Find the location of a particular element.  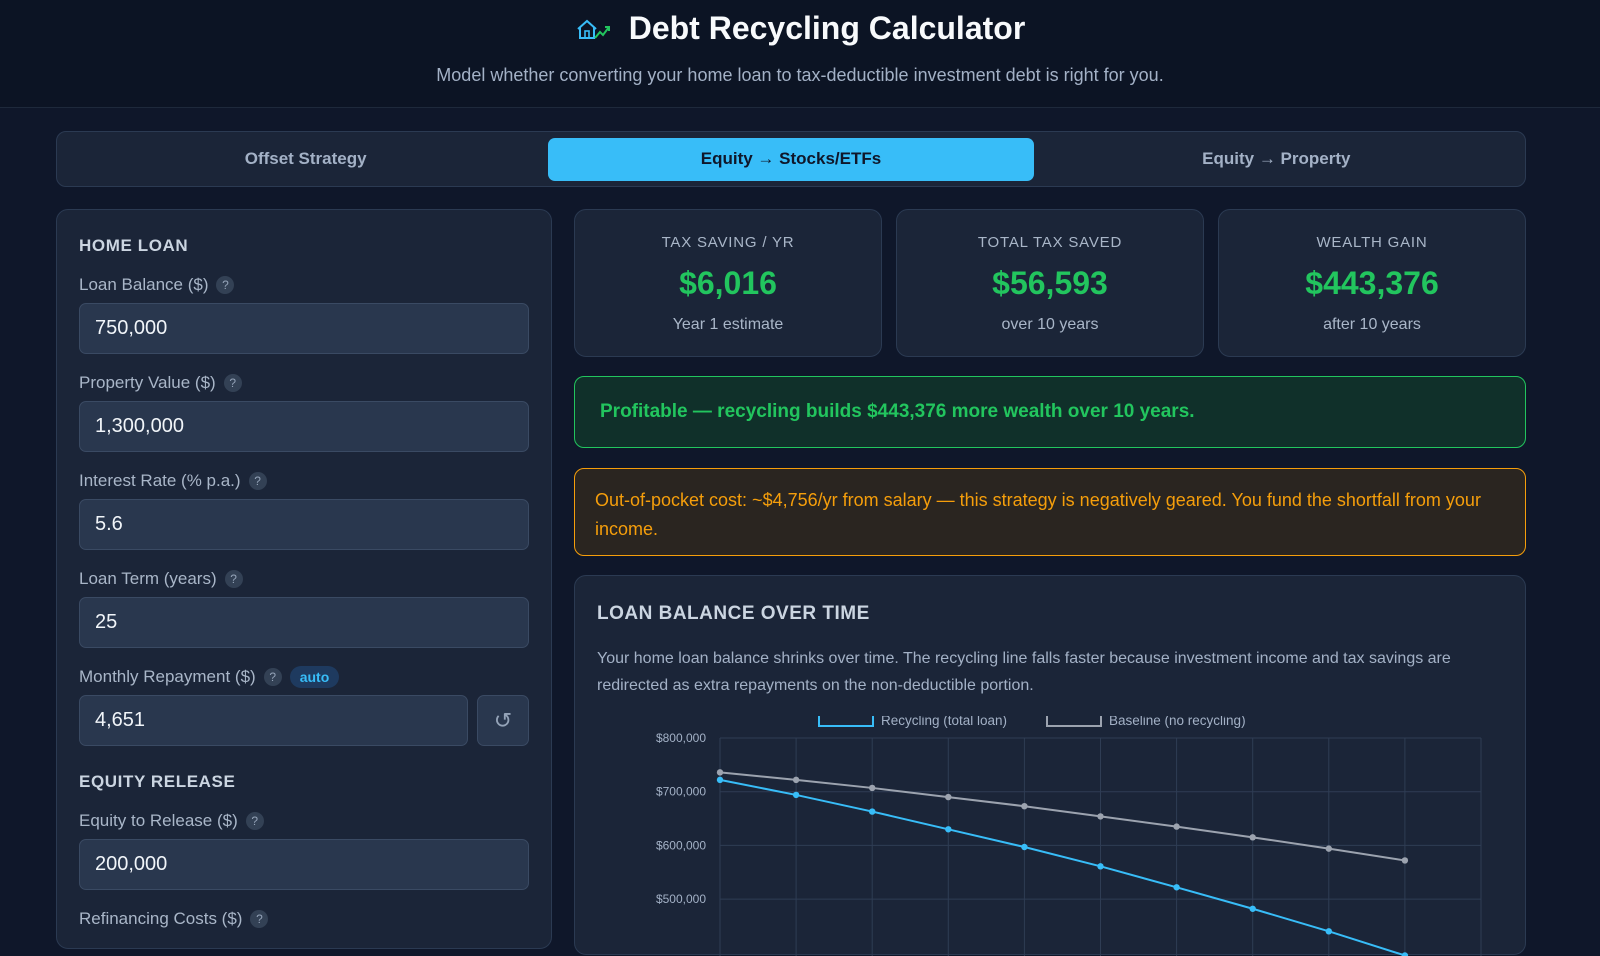

equity-release-label: Equity to Release ($) ? is located at coordinates (304, 821).